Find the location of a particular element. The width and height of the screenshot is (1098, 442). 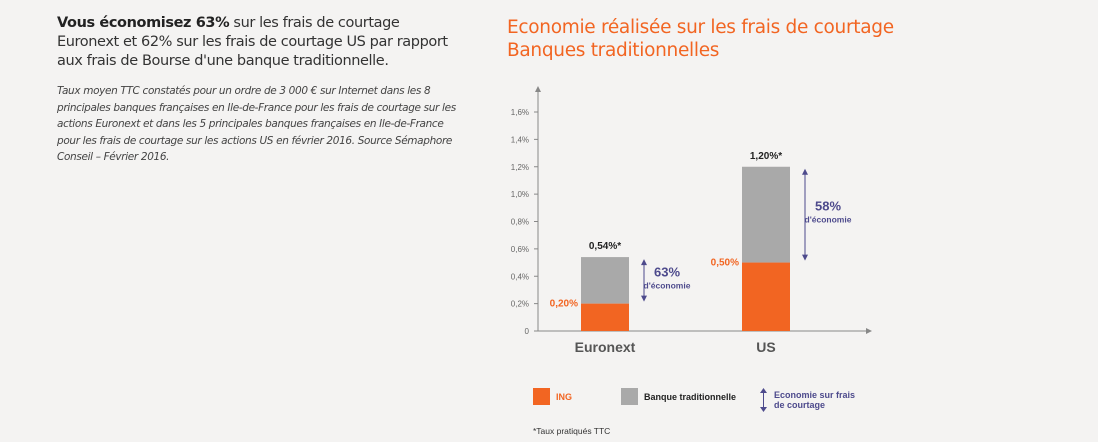

legend-item-ing: ING is located at coordinates (552, 396).